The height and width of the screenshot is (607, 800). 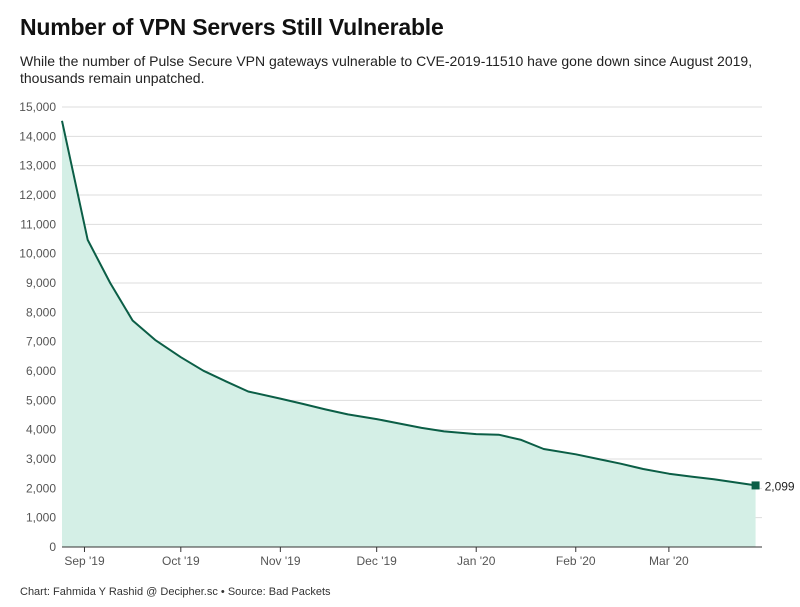 What do you see at coordinates (41, 342) in the screenshot?
I see `y-tick-label: 7,000` at bounding box center [41, 342].